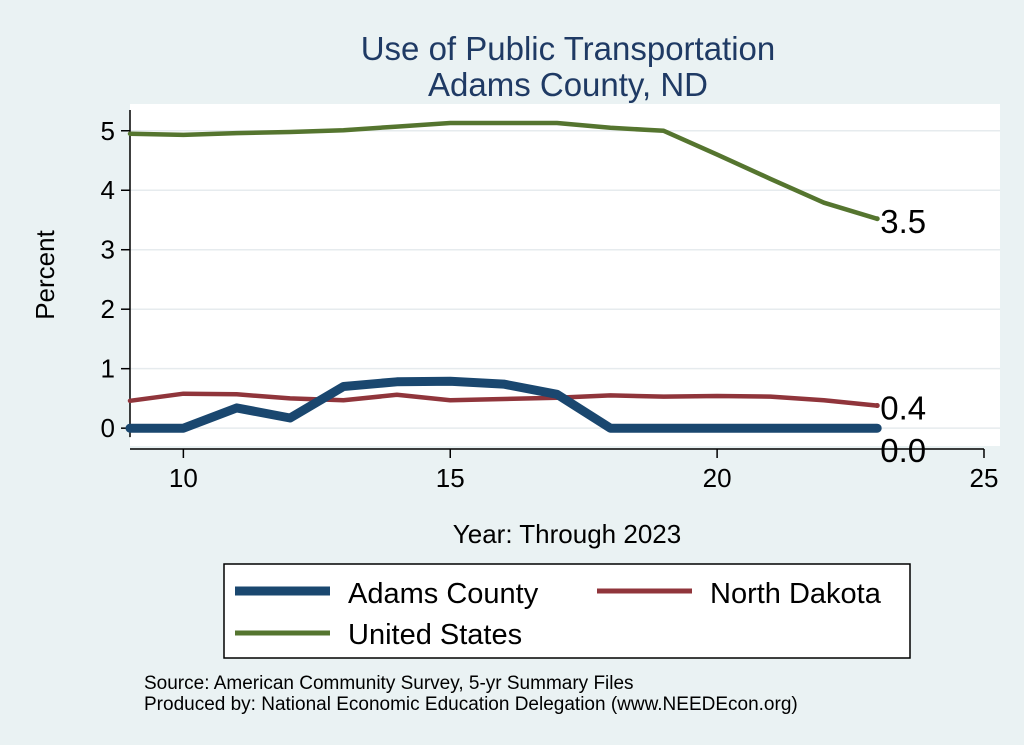 This screenshot has width=1024, height=745. I want to click on series-end-point-adams-county, so click(877, 428).